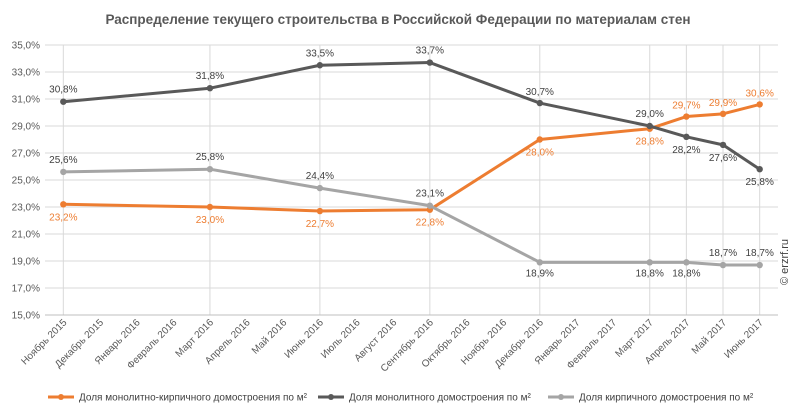 The image size is (797, 417). What do you see at coordinates (686, 150) in the screenshot?
I see `series-2-data-label: 28,2%` at bounding box center [686, 150].